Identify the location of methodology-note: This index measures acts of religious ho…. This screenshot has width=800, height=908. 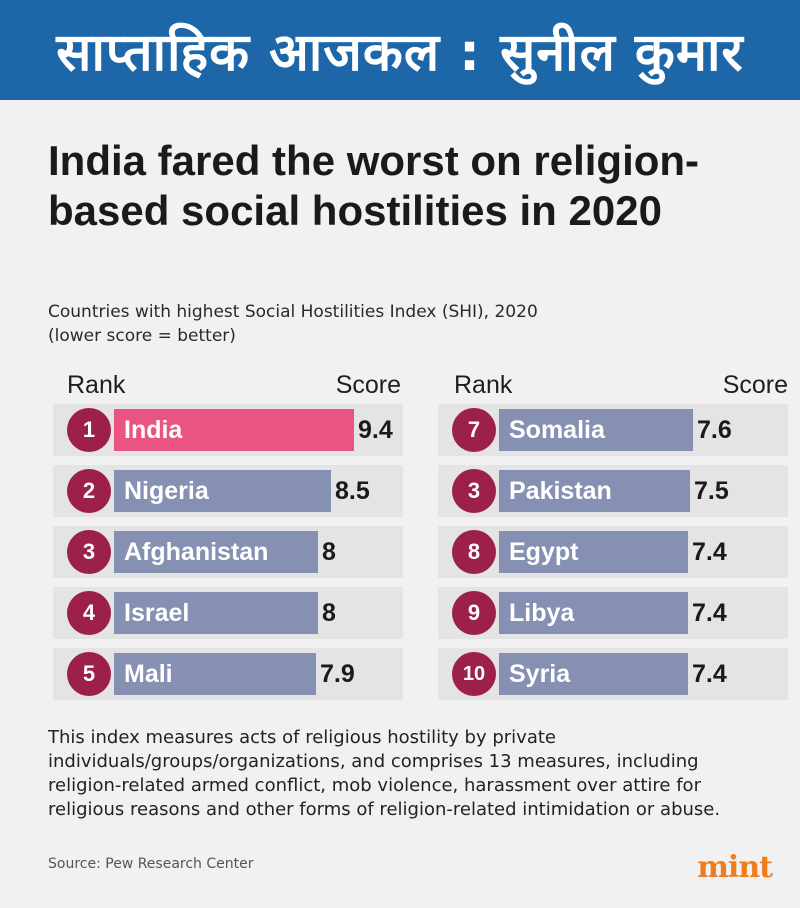
(384, 773).